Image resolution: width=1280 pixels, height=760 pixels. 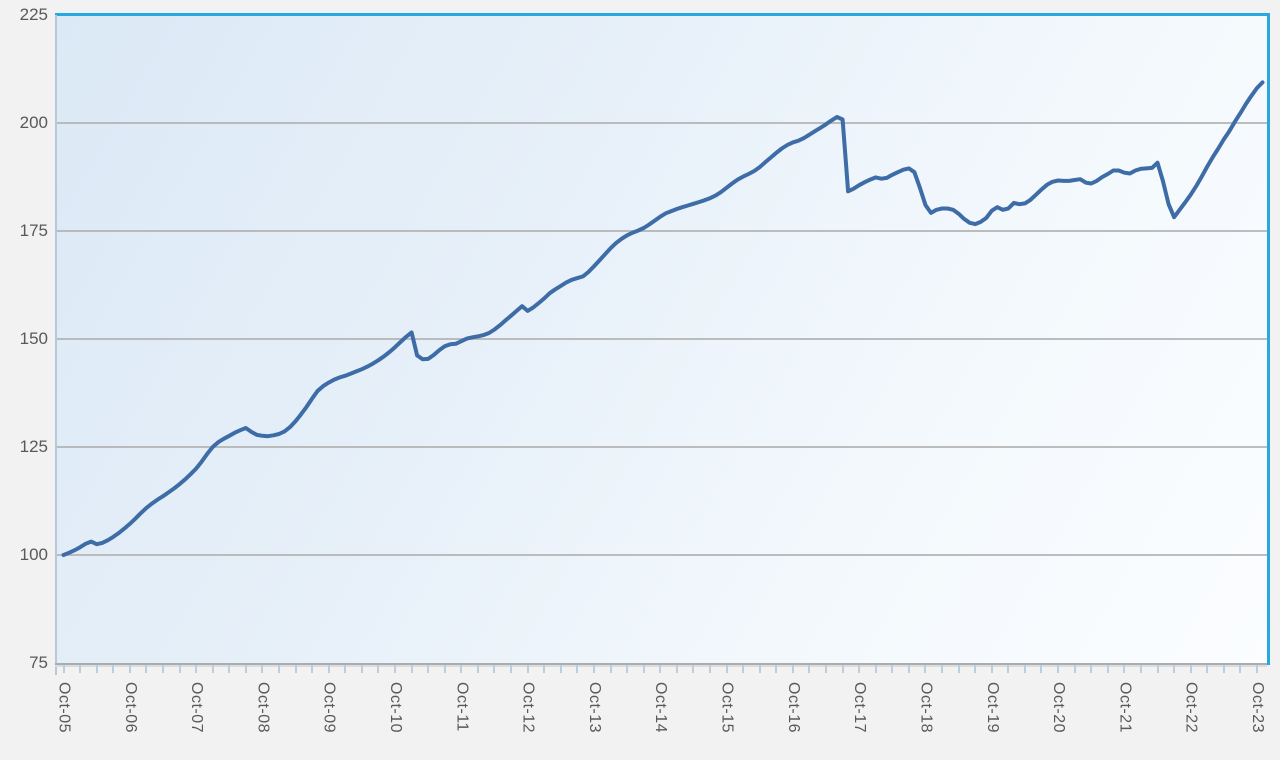 What do you see at coordinates (33, 230) in the screenshot?
I see `y-axis-label: 175` at bounding box center [33, 230].